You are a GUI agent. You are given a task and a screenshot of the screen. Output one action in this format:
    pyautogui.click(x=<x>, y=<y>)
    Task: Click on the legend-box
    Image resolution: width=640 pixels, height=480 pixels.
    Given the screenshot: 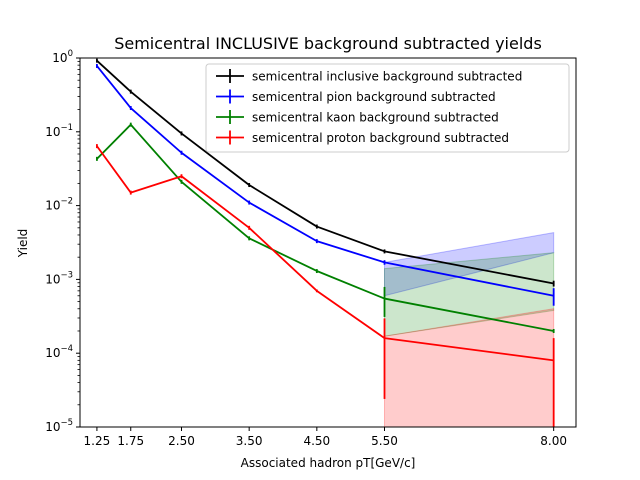 What is the action you would take?
    pyautogui.click(x=387, y=108)
    